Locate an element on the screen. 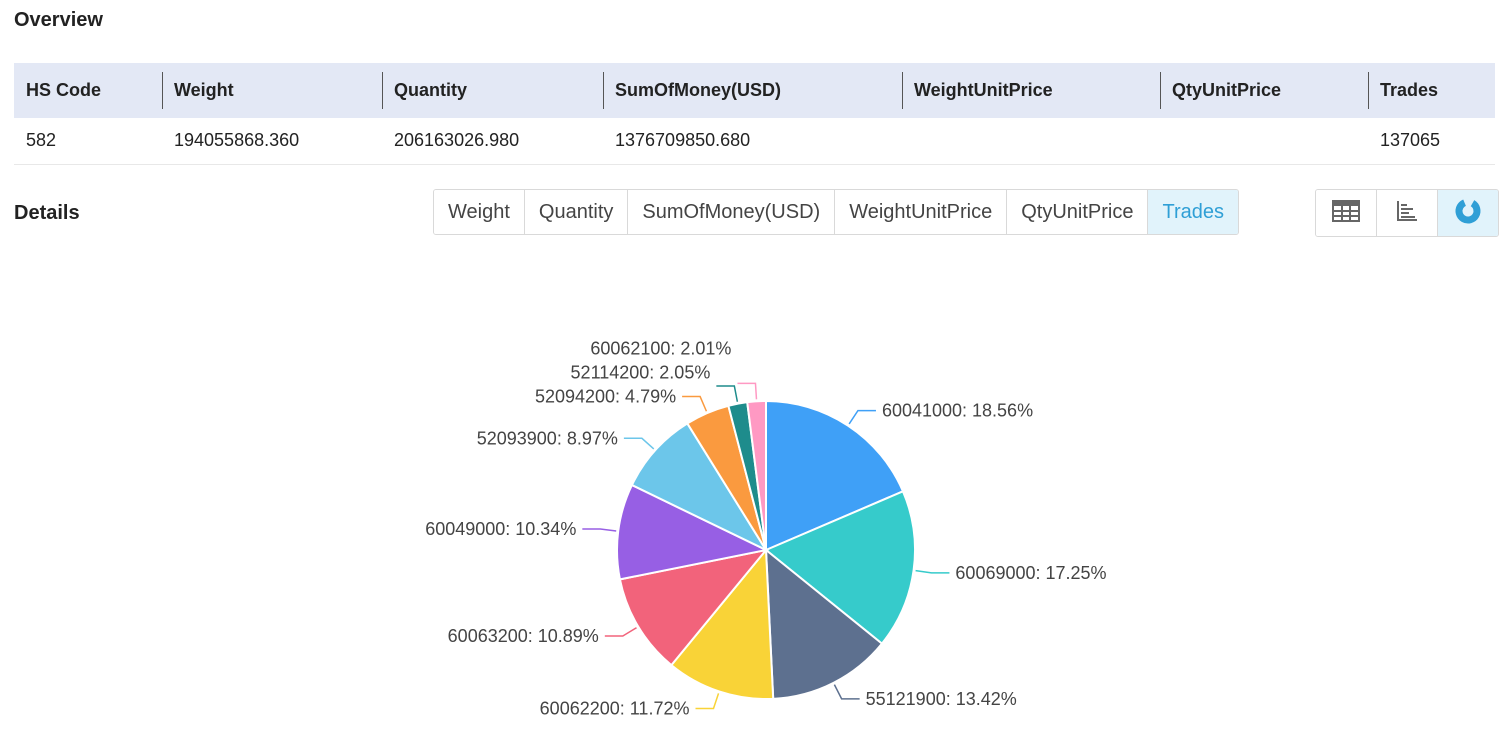 The height and width of the screenshot is (747, 1502). cell-quantity: 206163026.980 is located at coordinates (457, 140).